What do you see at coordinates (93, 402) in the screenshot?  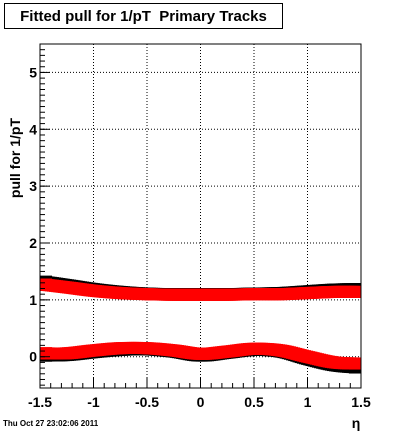 I see `x-tick-label: -1` at bounding box center [93, 402].